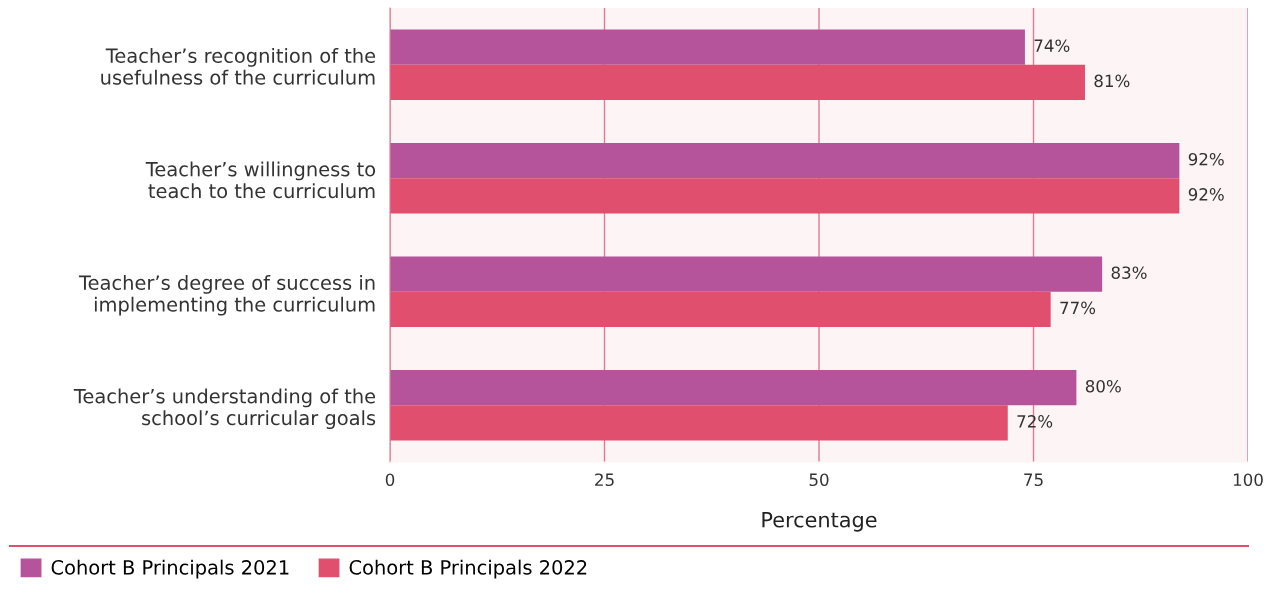  I want to click on x-tick-label: 0, so click(390, 480).